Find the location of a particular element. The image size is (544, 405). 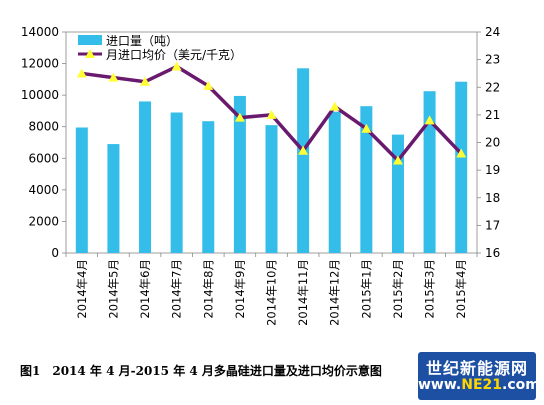

x-tick-label: 2015年1月 is located at coordinates (366, 289).